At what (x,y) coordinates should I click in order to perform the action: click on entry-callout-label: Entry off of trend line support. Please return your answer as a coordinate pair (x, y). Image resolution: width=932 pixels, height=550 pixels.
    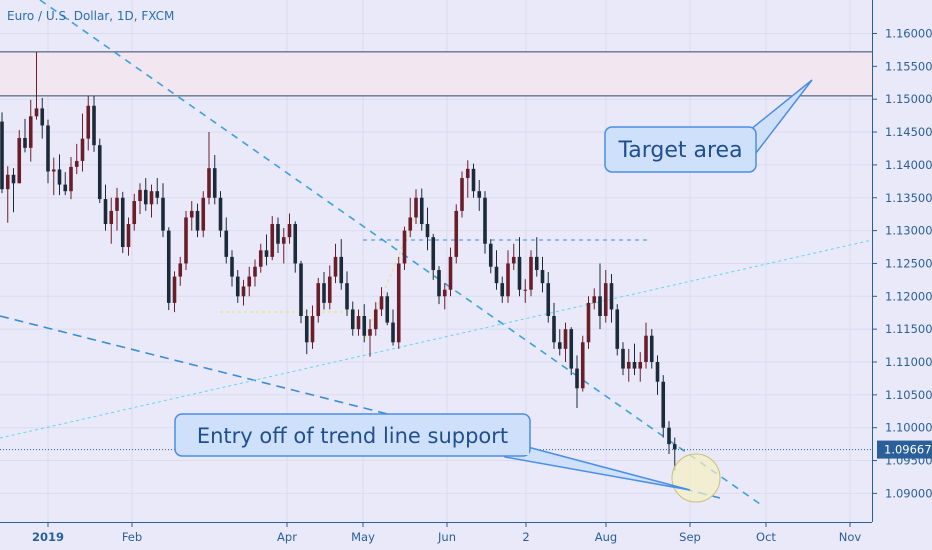
    Looking at the image, I should click on (352, 436).